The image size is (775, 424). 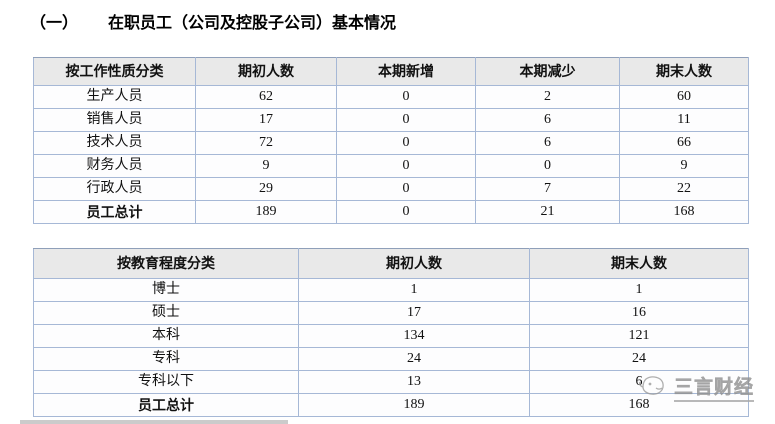 I want to click on cell-value: 72, so click(x=266, y=143).